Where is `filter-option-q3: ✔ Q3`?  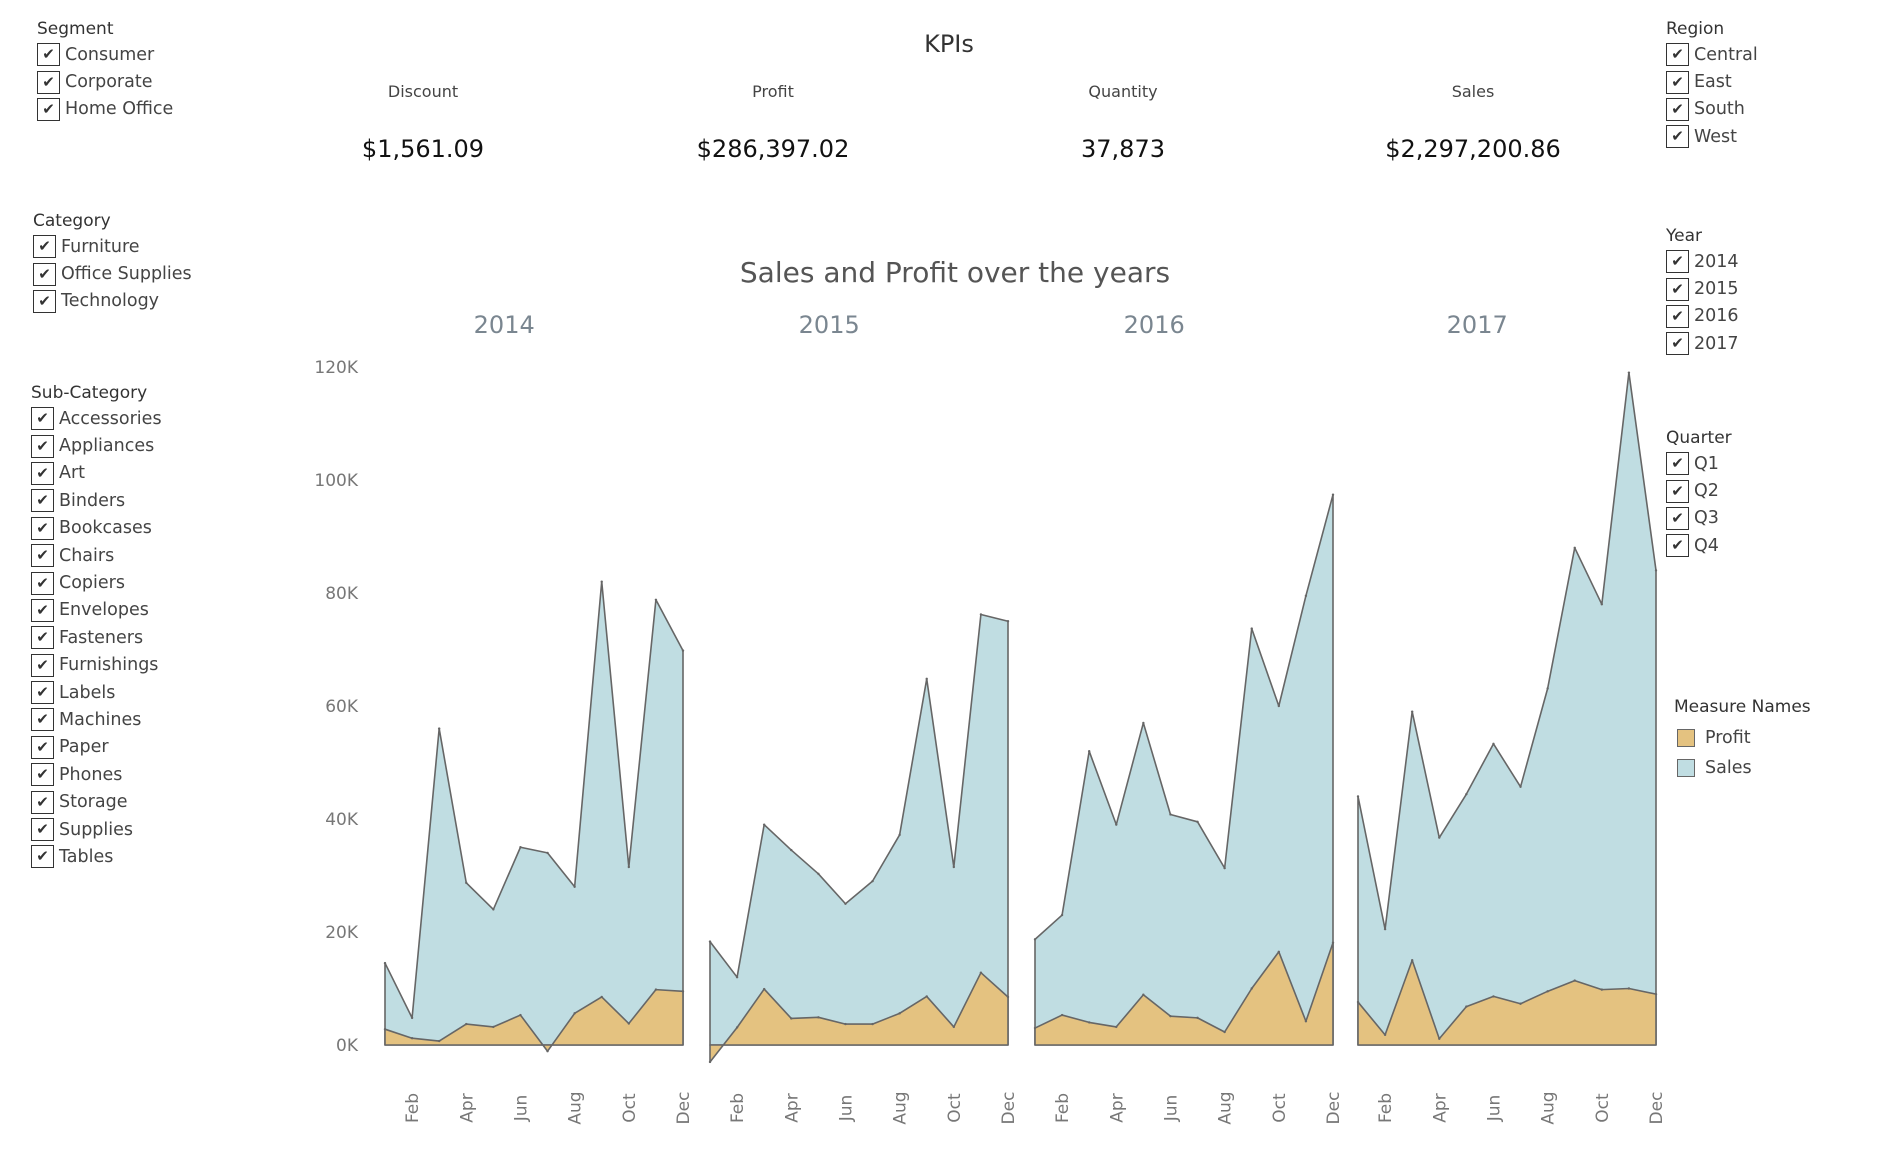 filter-option-q3: ✔ Q3 is located at coordinates (1699, 518).